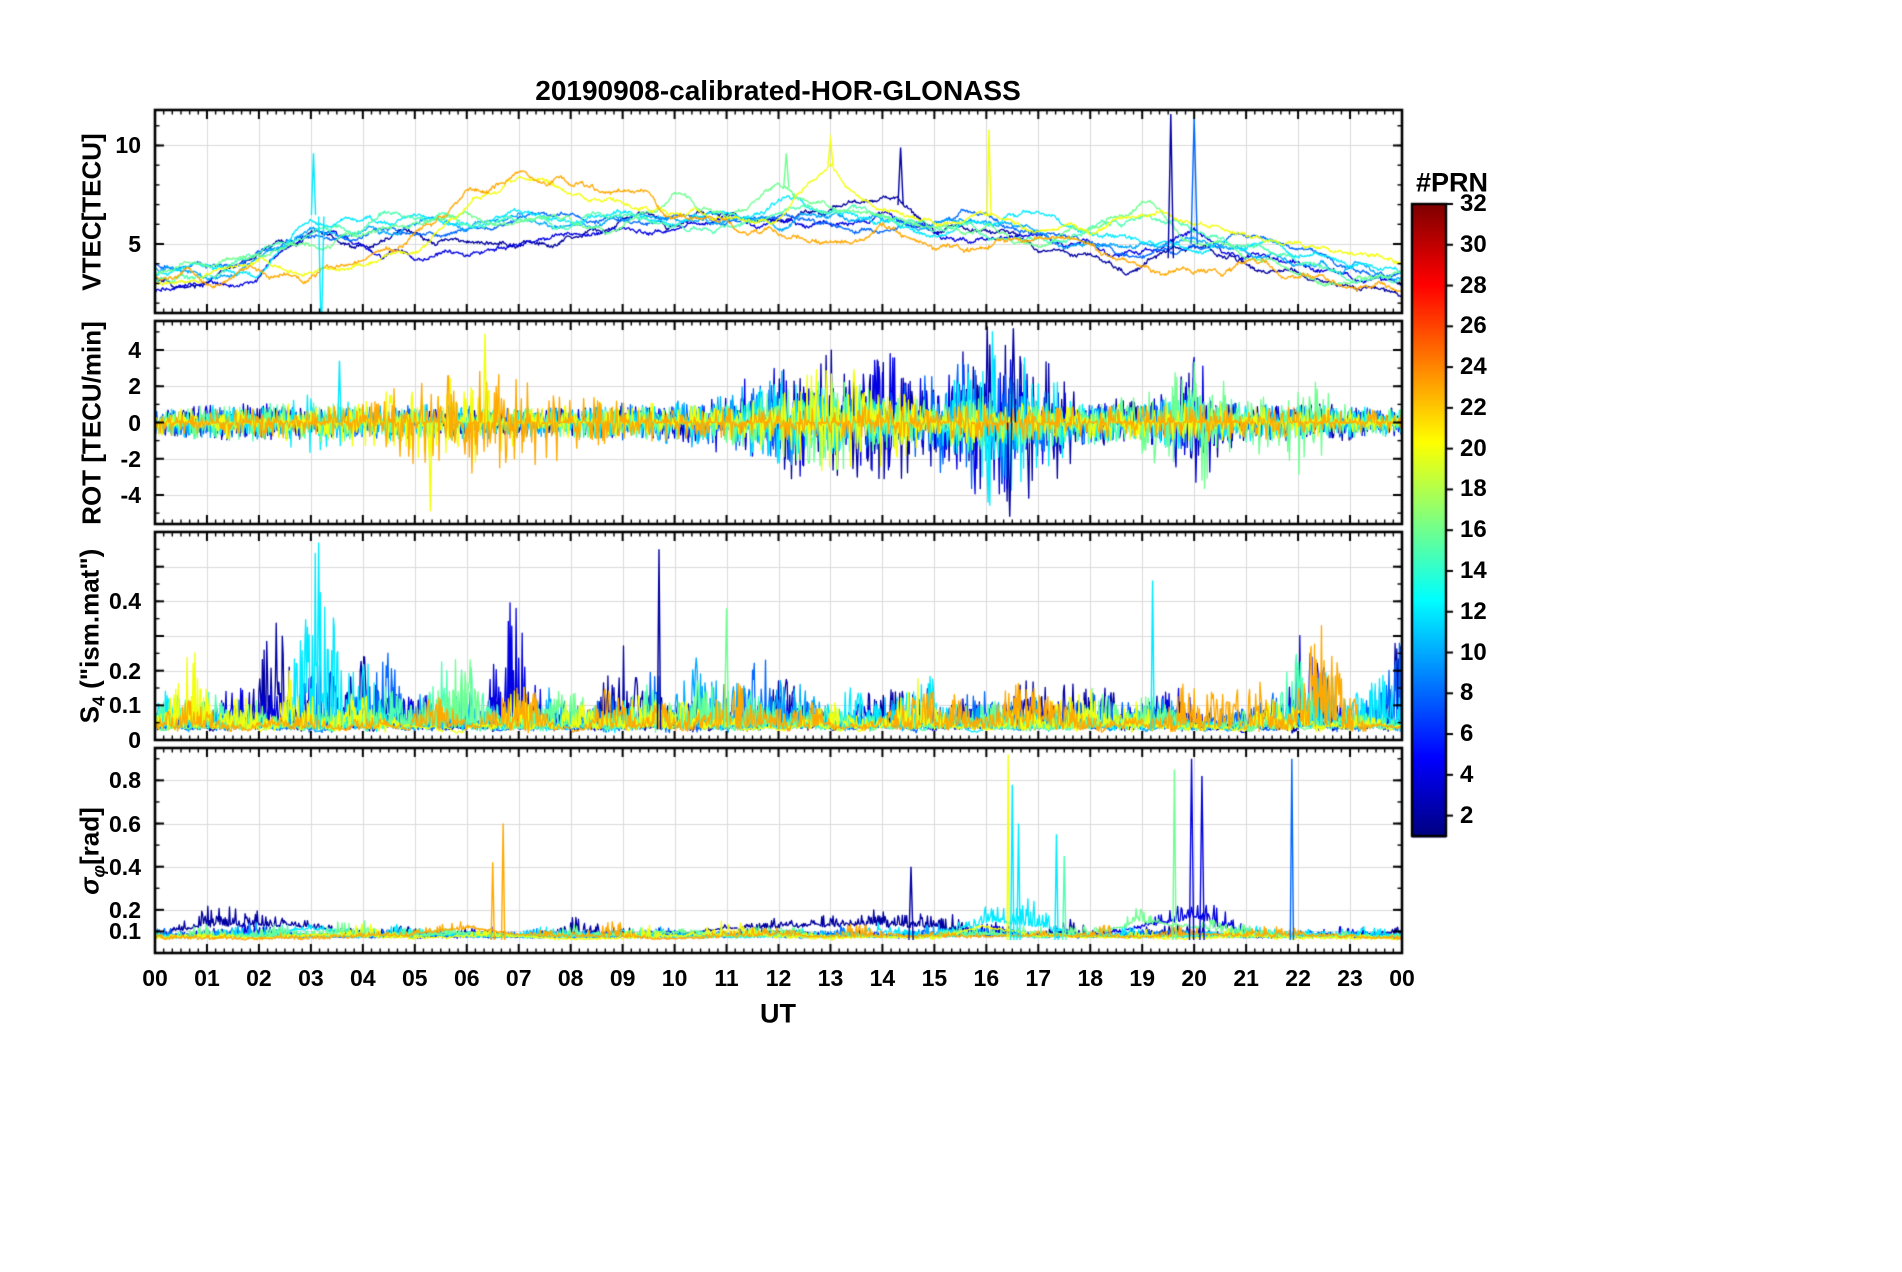  What do you see at coordinates (570, 978) in the screenshot?
I see `x-tick-label: 08` at bounding box center [570, 978].